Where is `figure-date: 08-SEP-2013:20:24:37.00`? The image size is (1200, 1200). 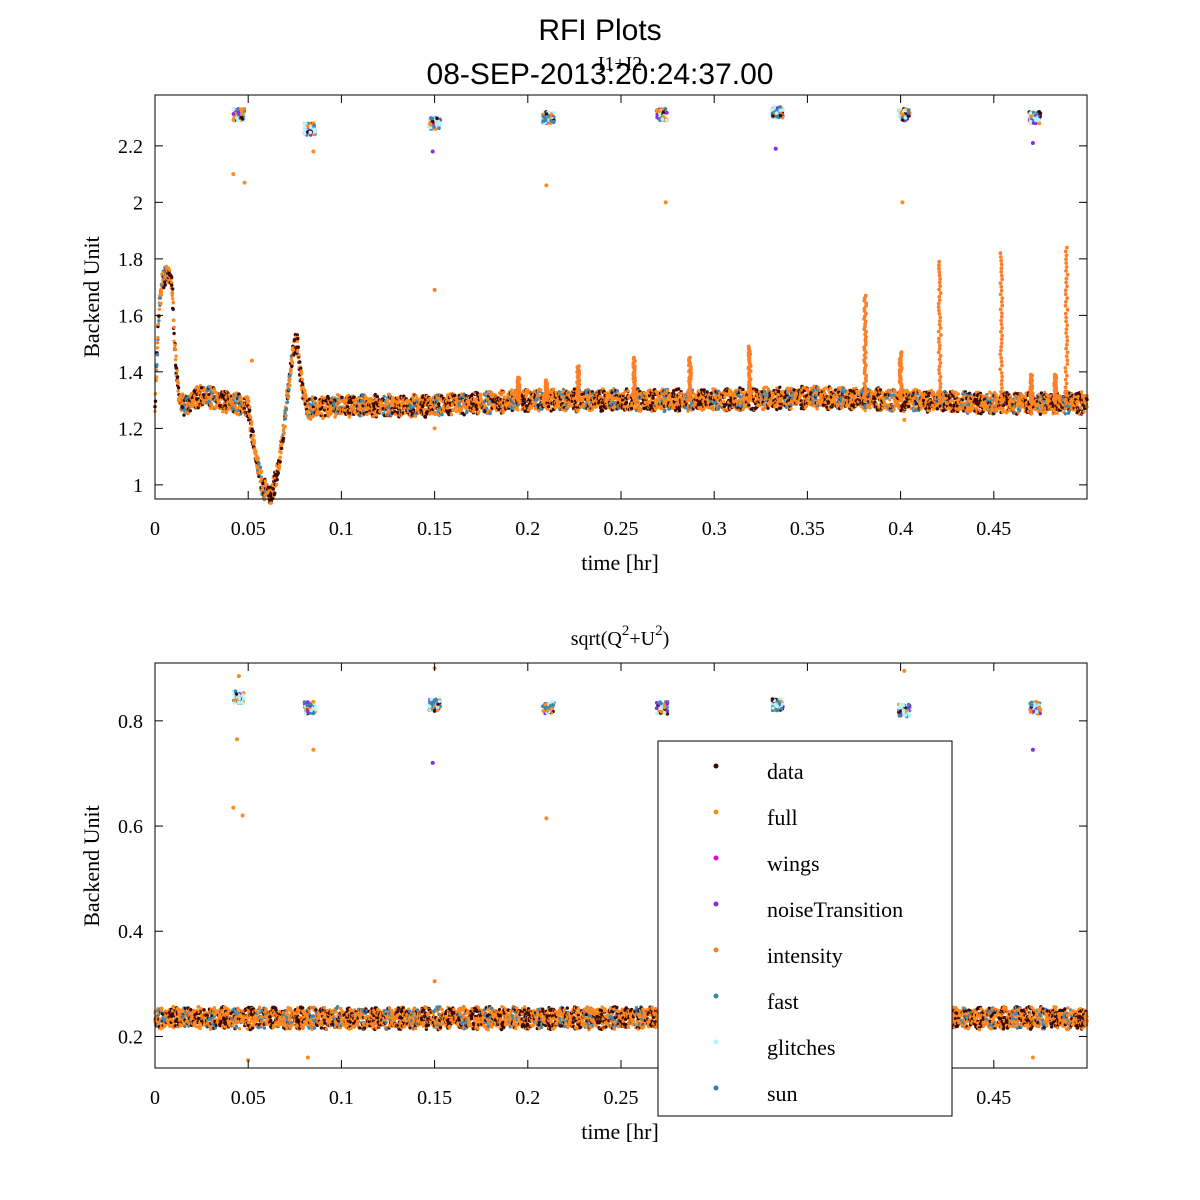
figure-date: 08-SEP-2013:20:24:37.00 is located at coordinates (600, 74).